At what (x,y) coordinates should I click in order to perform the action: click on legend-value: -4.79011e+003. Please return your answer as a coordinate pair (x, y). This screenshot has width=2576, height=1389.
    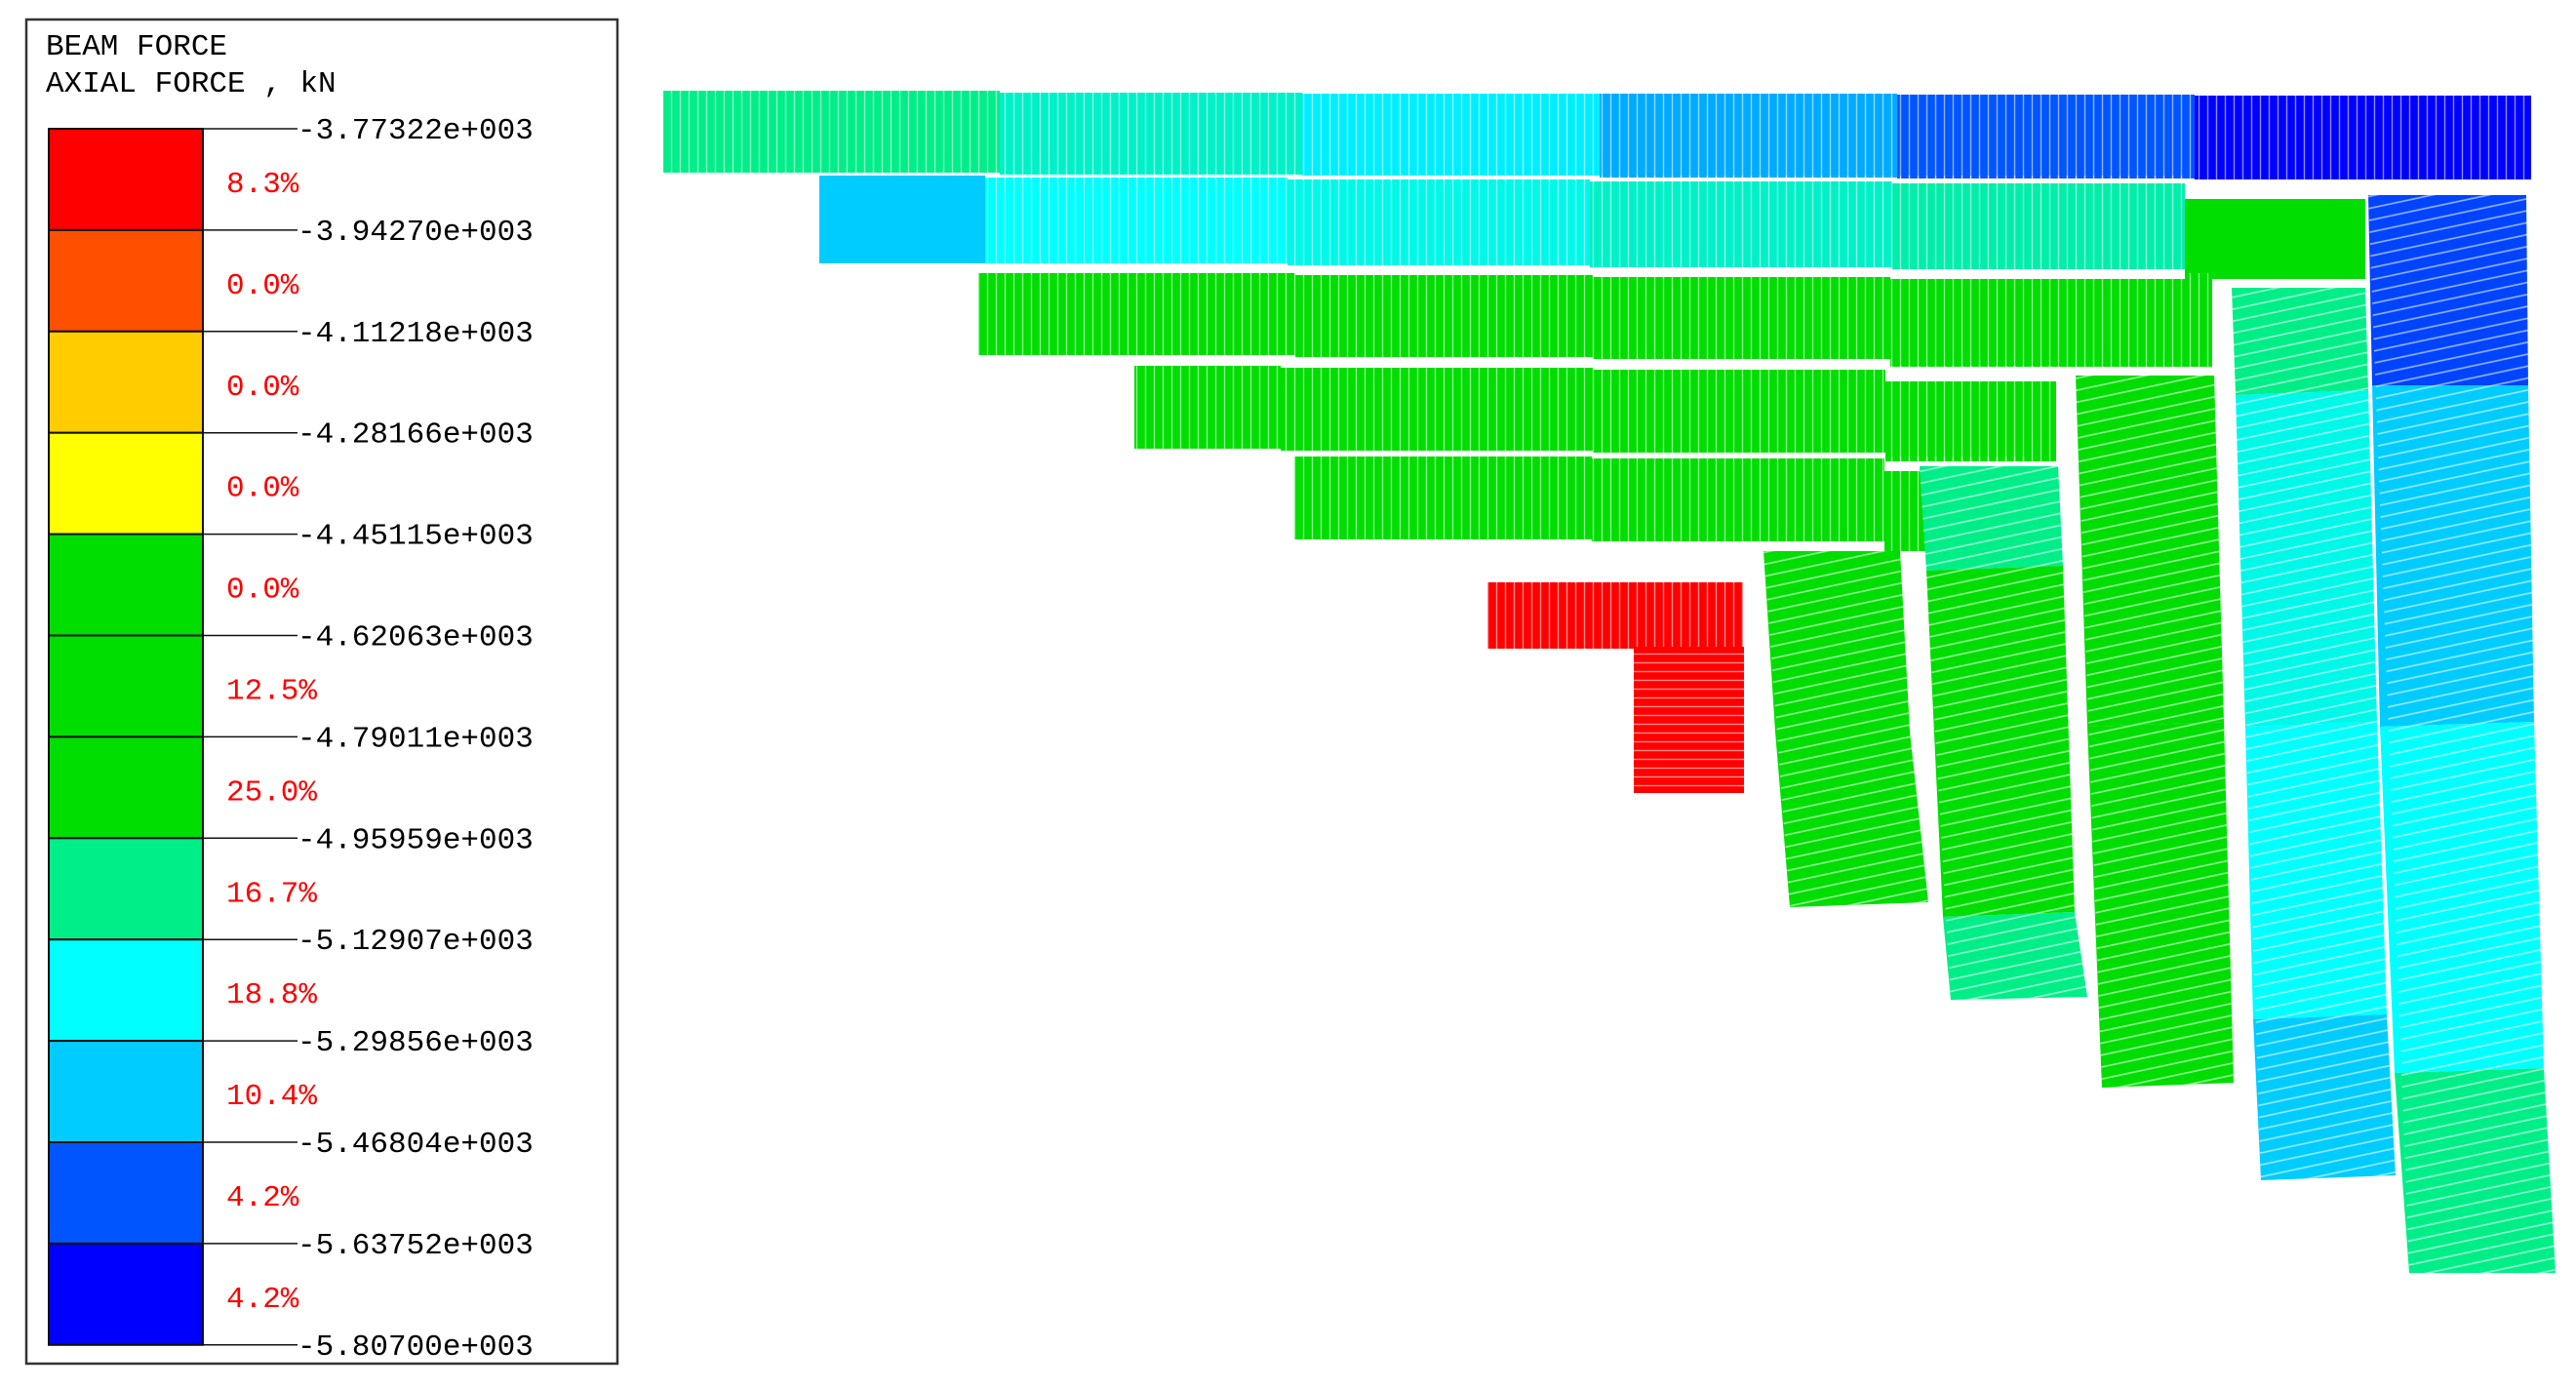
    Looking at the image, I should click on (415, 739).